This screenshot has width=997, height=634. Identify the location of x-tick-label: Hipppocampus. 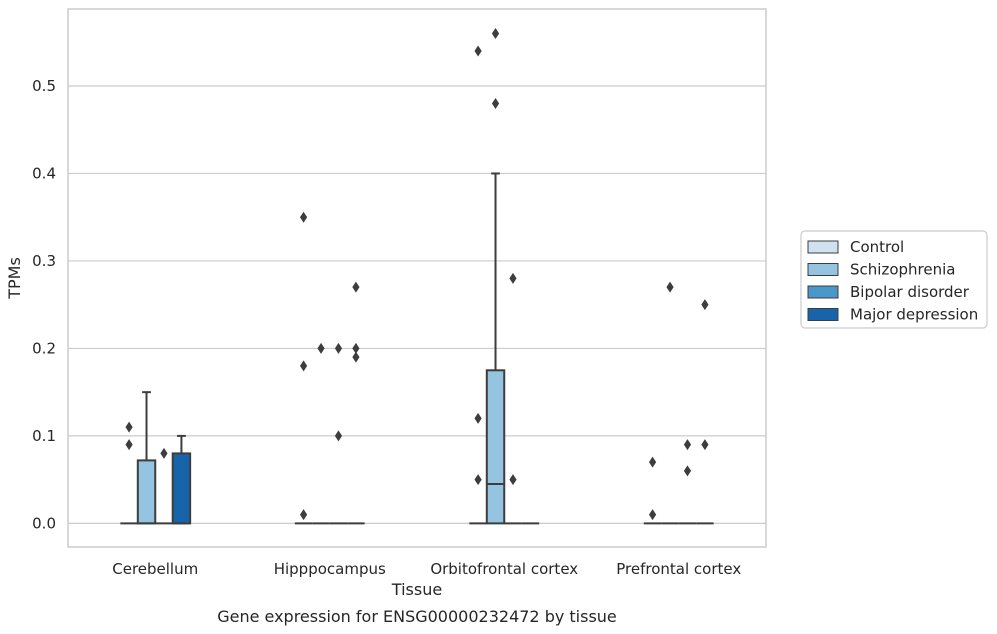
(330, 569).